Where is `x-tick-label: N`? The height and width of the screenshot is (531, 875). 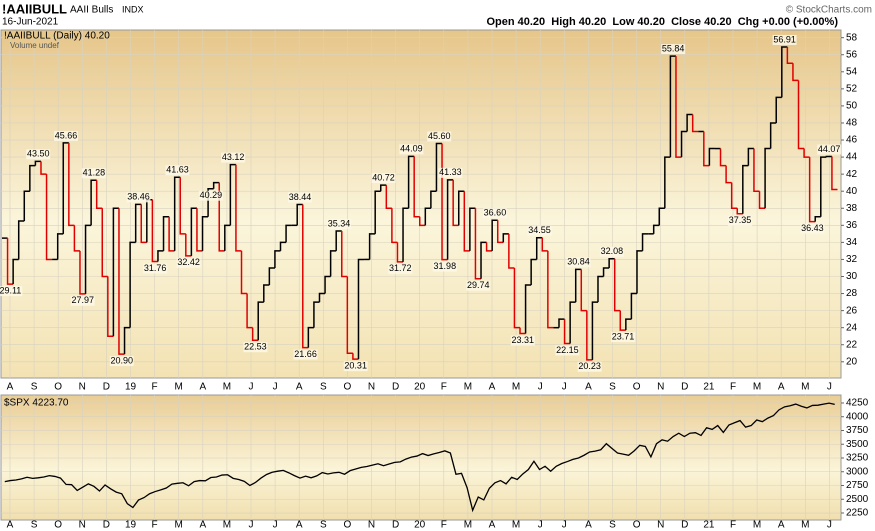
x-tick-label: N is located at coordinates (82, 525).